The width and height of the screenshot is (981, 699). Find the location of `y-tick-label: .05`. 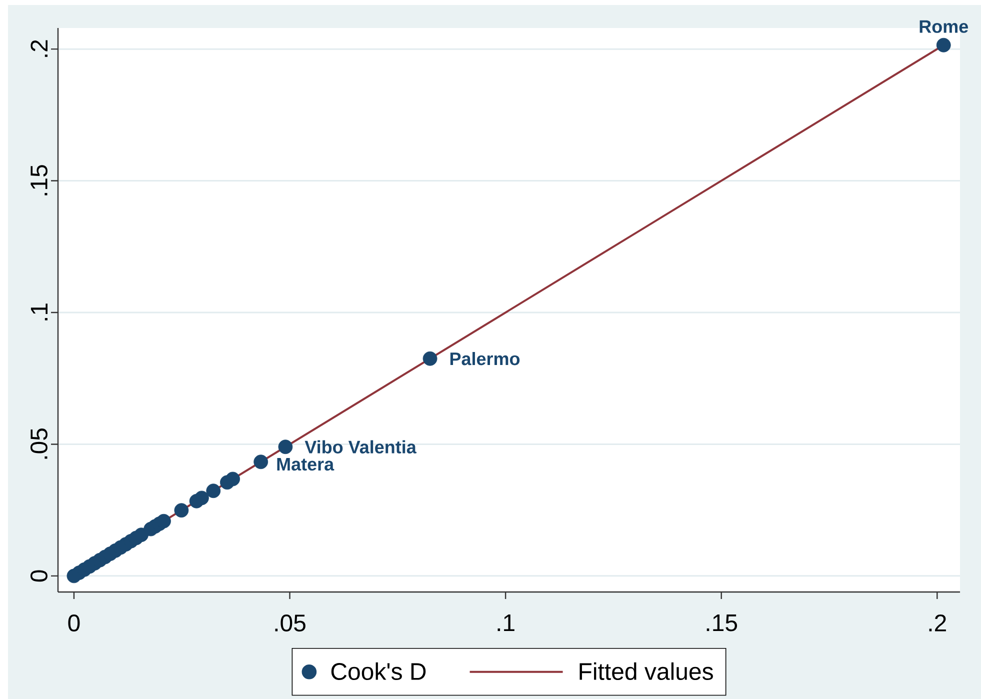

y-tick-label: .05 is located at coordinates (39, 443).